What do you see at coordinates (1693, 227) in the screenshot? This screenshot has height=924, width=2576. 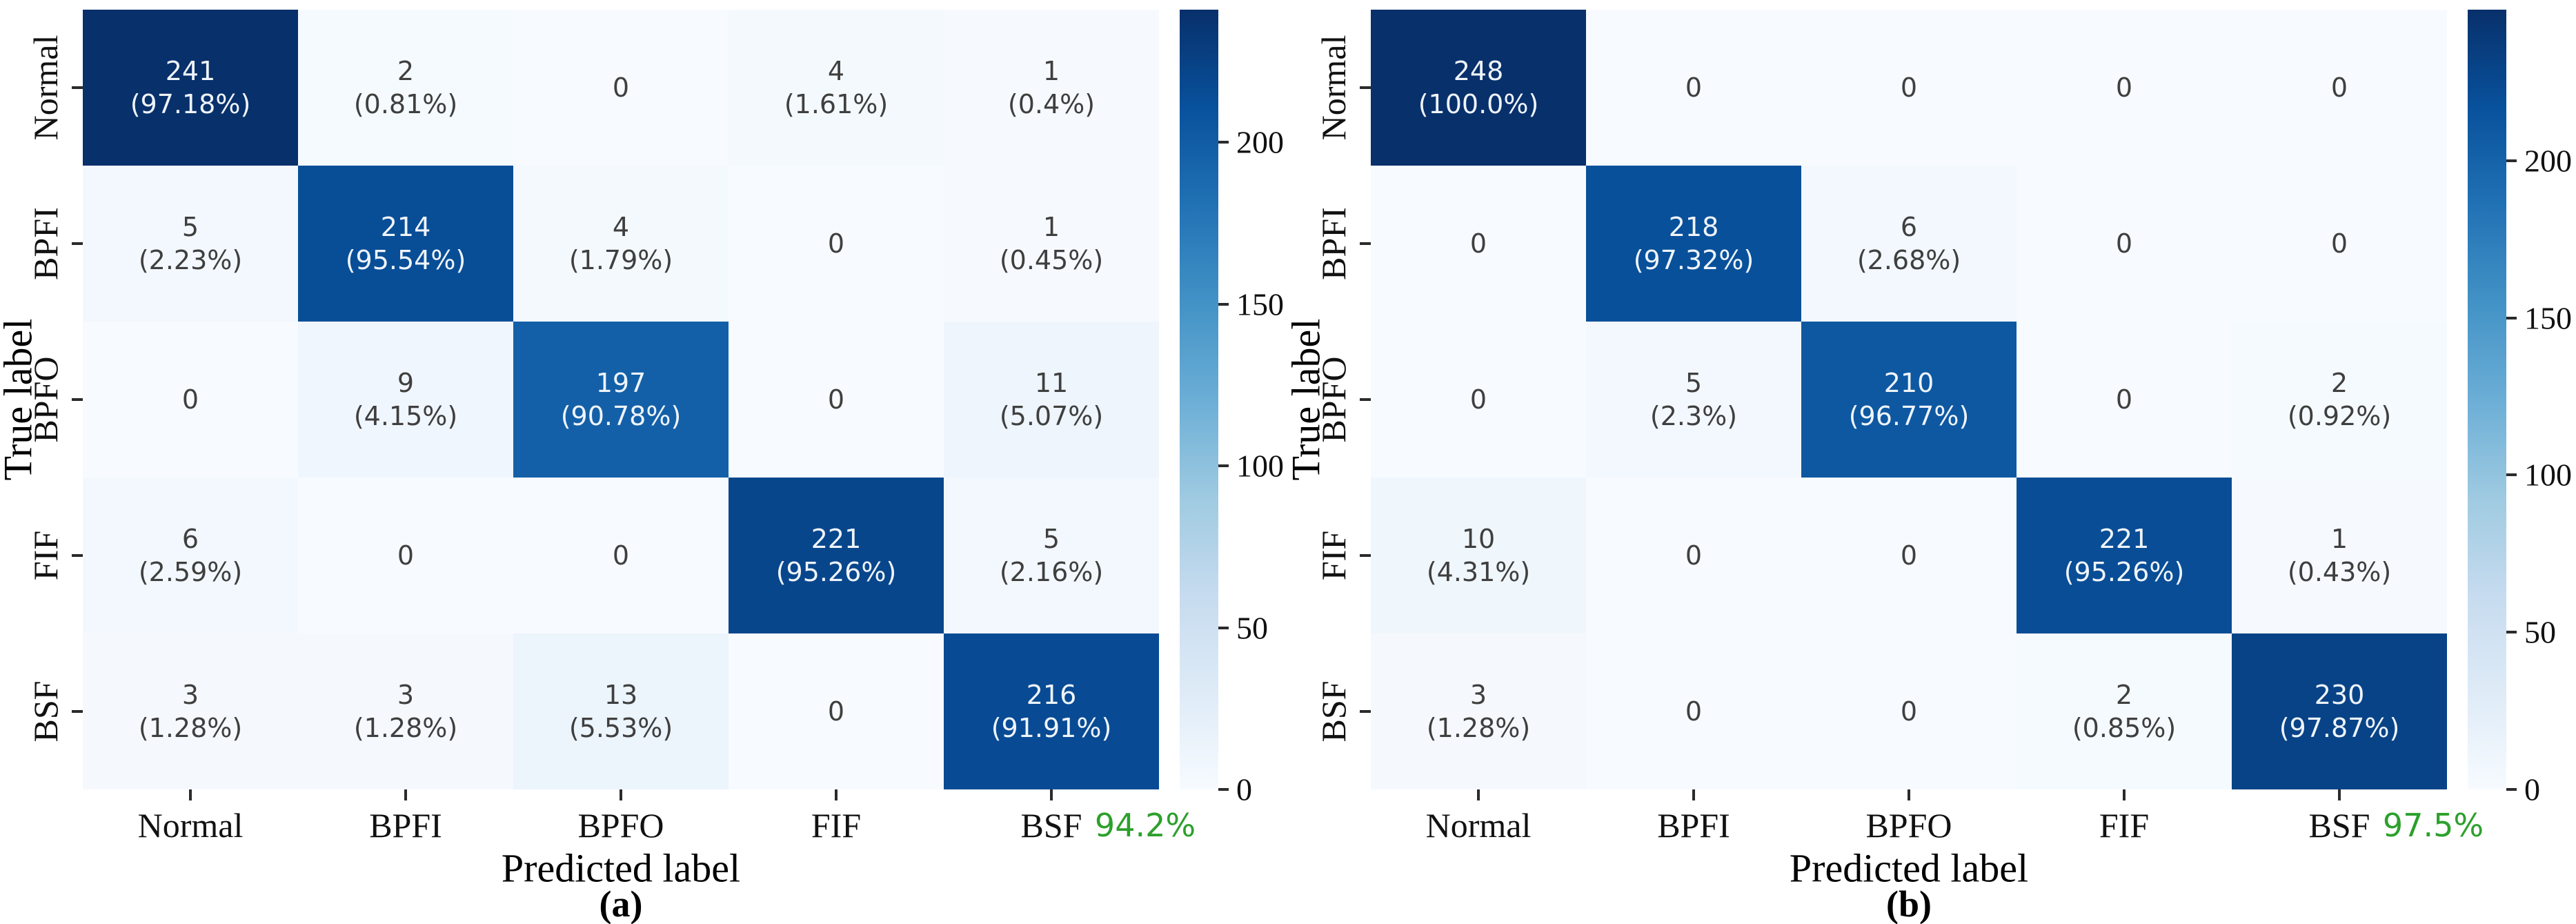 I see `cell-count: 218` at bounding box center [1693, 227].